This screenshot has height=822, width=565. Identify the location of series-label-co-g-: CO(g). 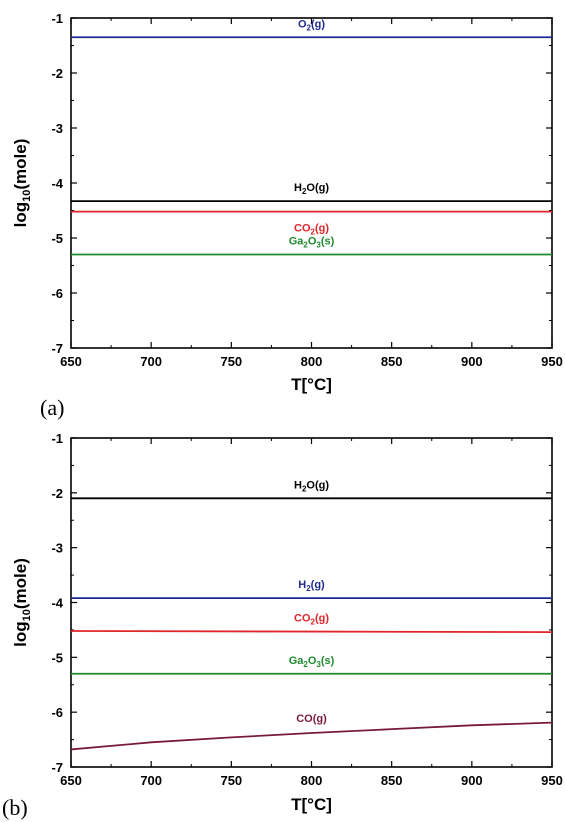
(311, 719).